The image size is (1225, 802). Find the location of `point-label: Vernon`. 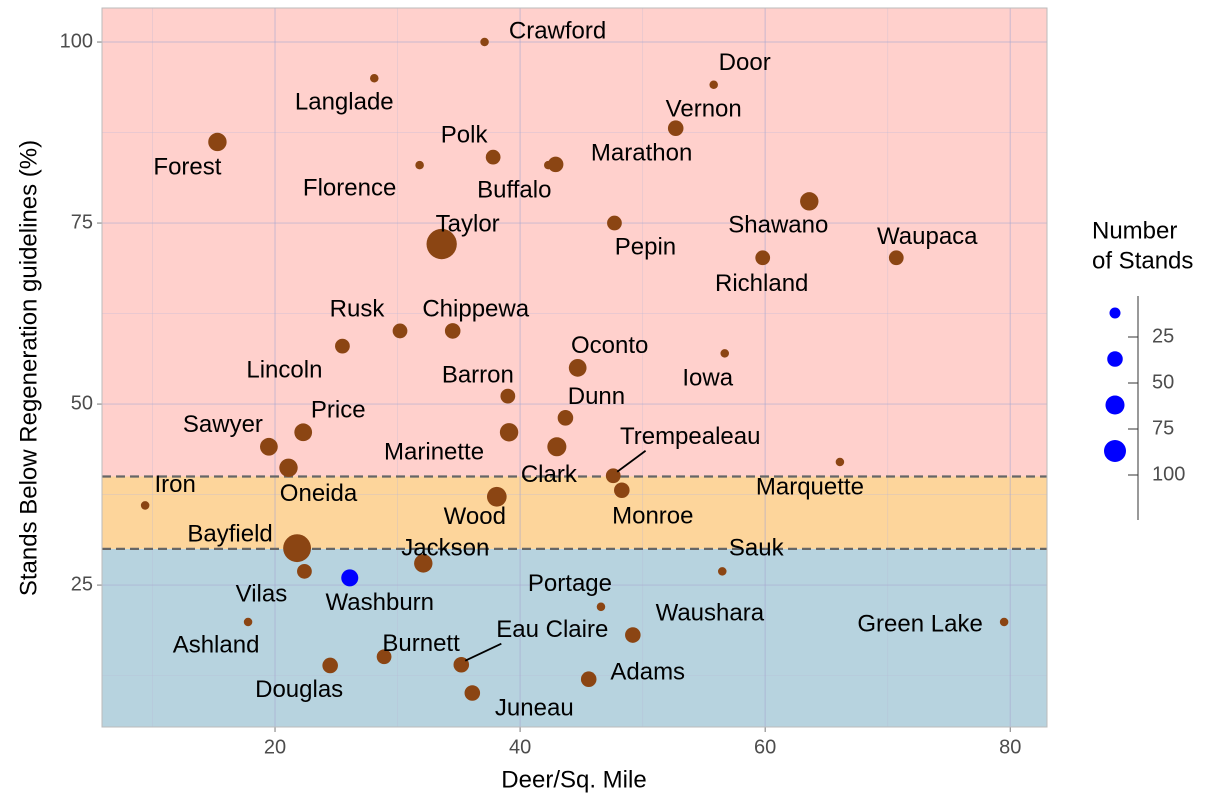

point-label: Vernon is located at coordinates (704, 109).